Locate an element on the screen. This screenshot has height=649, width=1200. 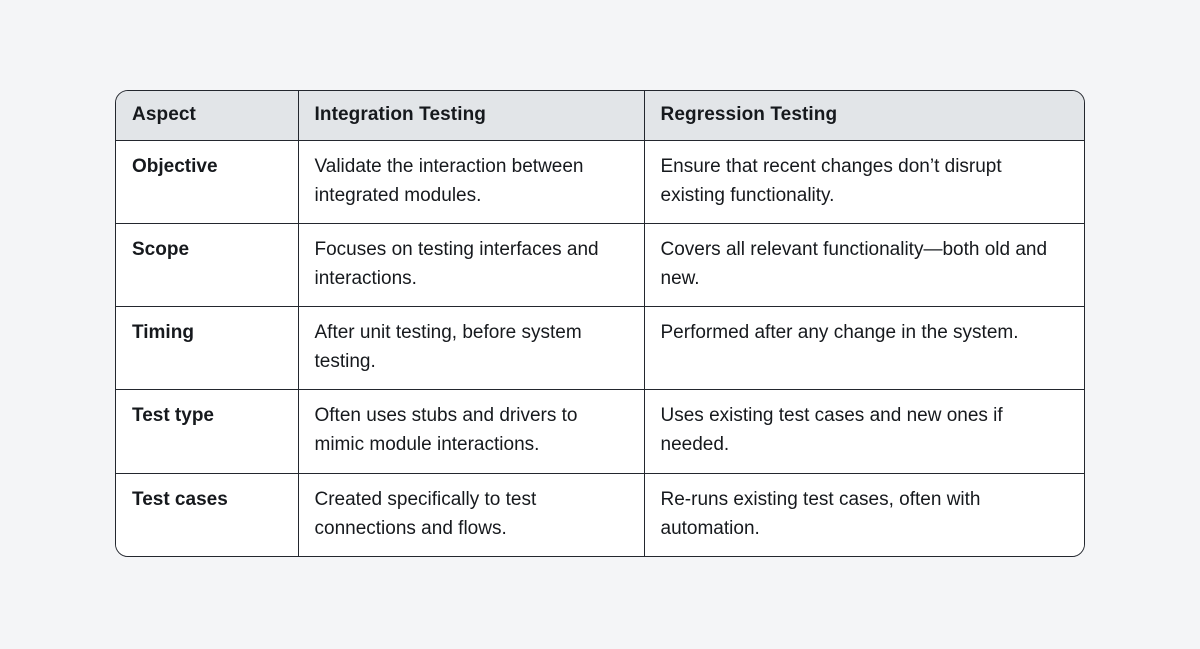
cell-aspect: Scope is located at coordinates (207, 265).